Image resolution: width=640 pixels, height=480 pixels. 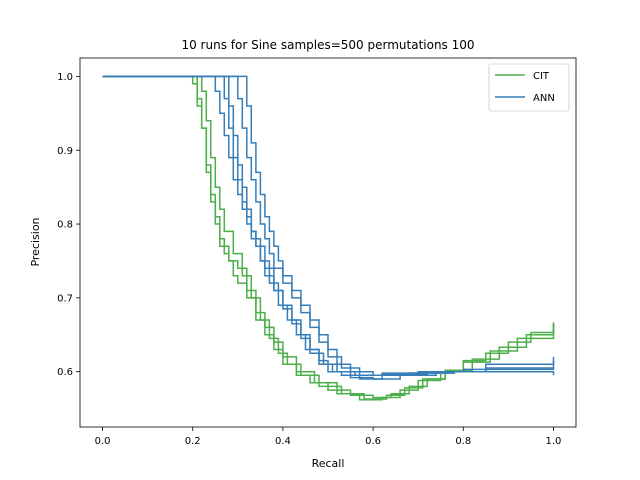 What do you see at coordinates (283, 441) in the screenshot?
I see `x-tick-label: 0.4` at bounding box center [283, 441].